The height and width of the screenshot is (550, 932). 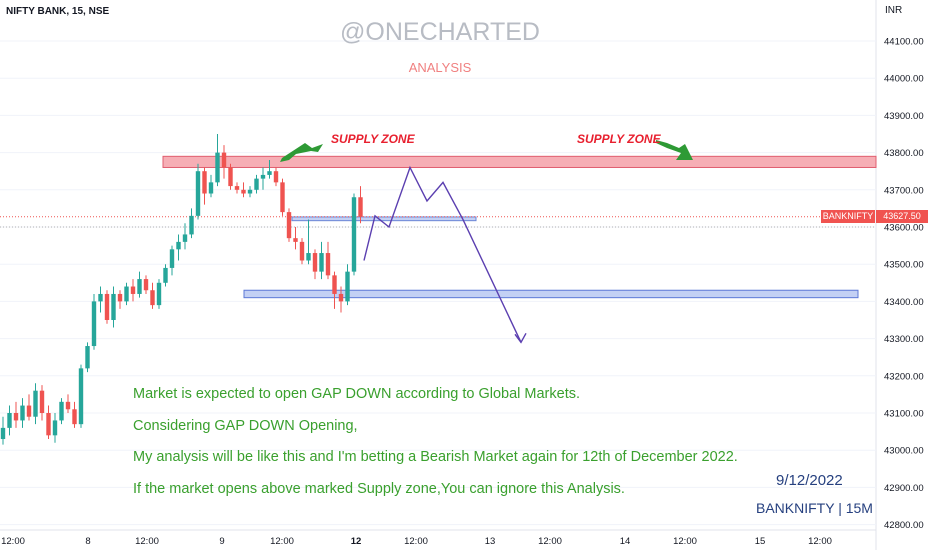 What do you see at coordinates (373, 139) in the screenshot?
I see `supply-zone-label-left: SUPPLY ZONE` at bounding box center [373, 139].